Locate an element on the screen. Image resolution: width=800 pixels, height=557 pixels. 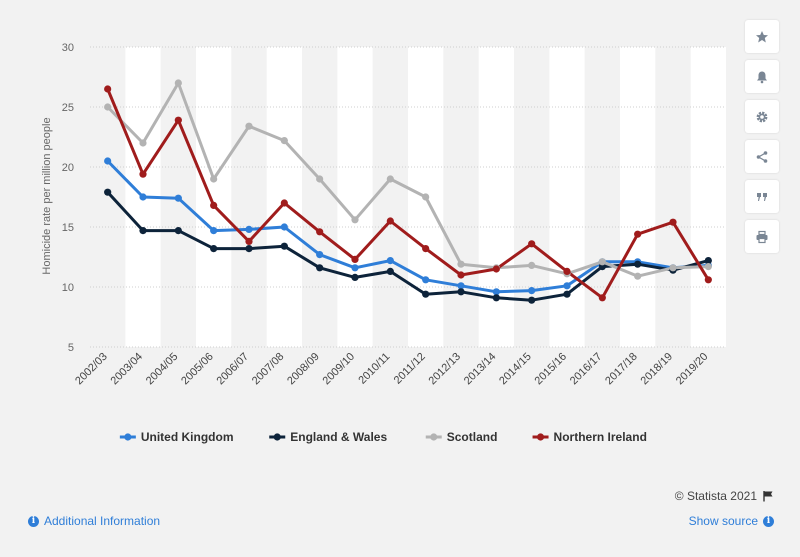
x-tick-label: 2016/17 is located at coordinates (586, 369).